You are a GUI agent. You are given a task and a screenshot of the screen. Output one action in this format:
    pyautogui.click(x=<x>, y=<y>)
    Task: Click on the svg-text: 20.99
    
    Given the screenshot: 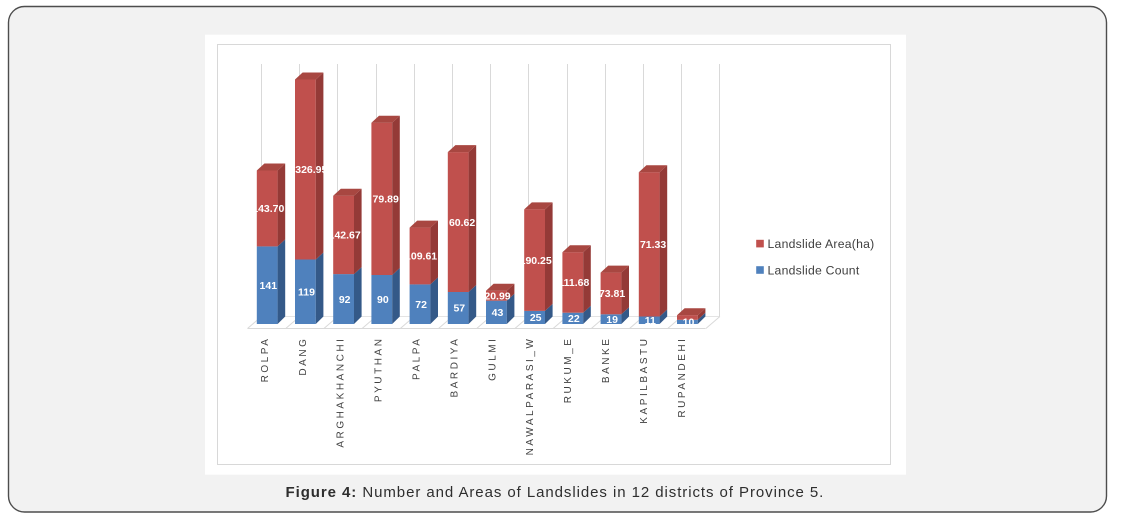 What is the action you would take?
    pyautogui.click(x=497, y=296)
    